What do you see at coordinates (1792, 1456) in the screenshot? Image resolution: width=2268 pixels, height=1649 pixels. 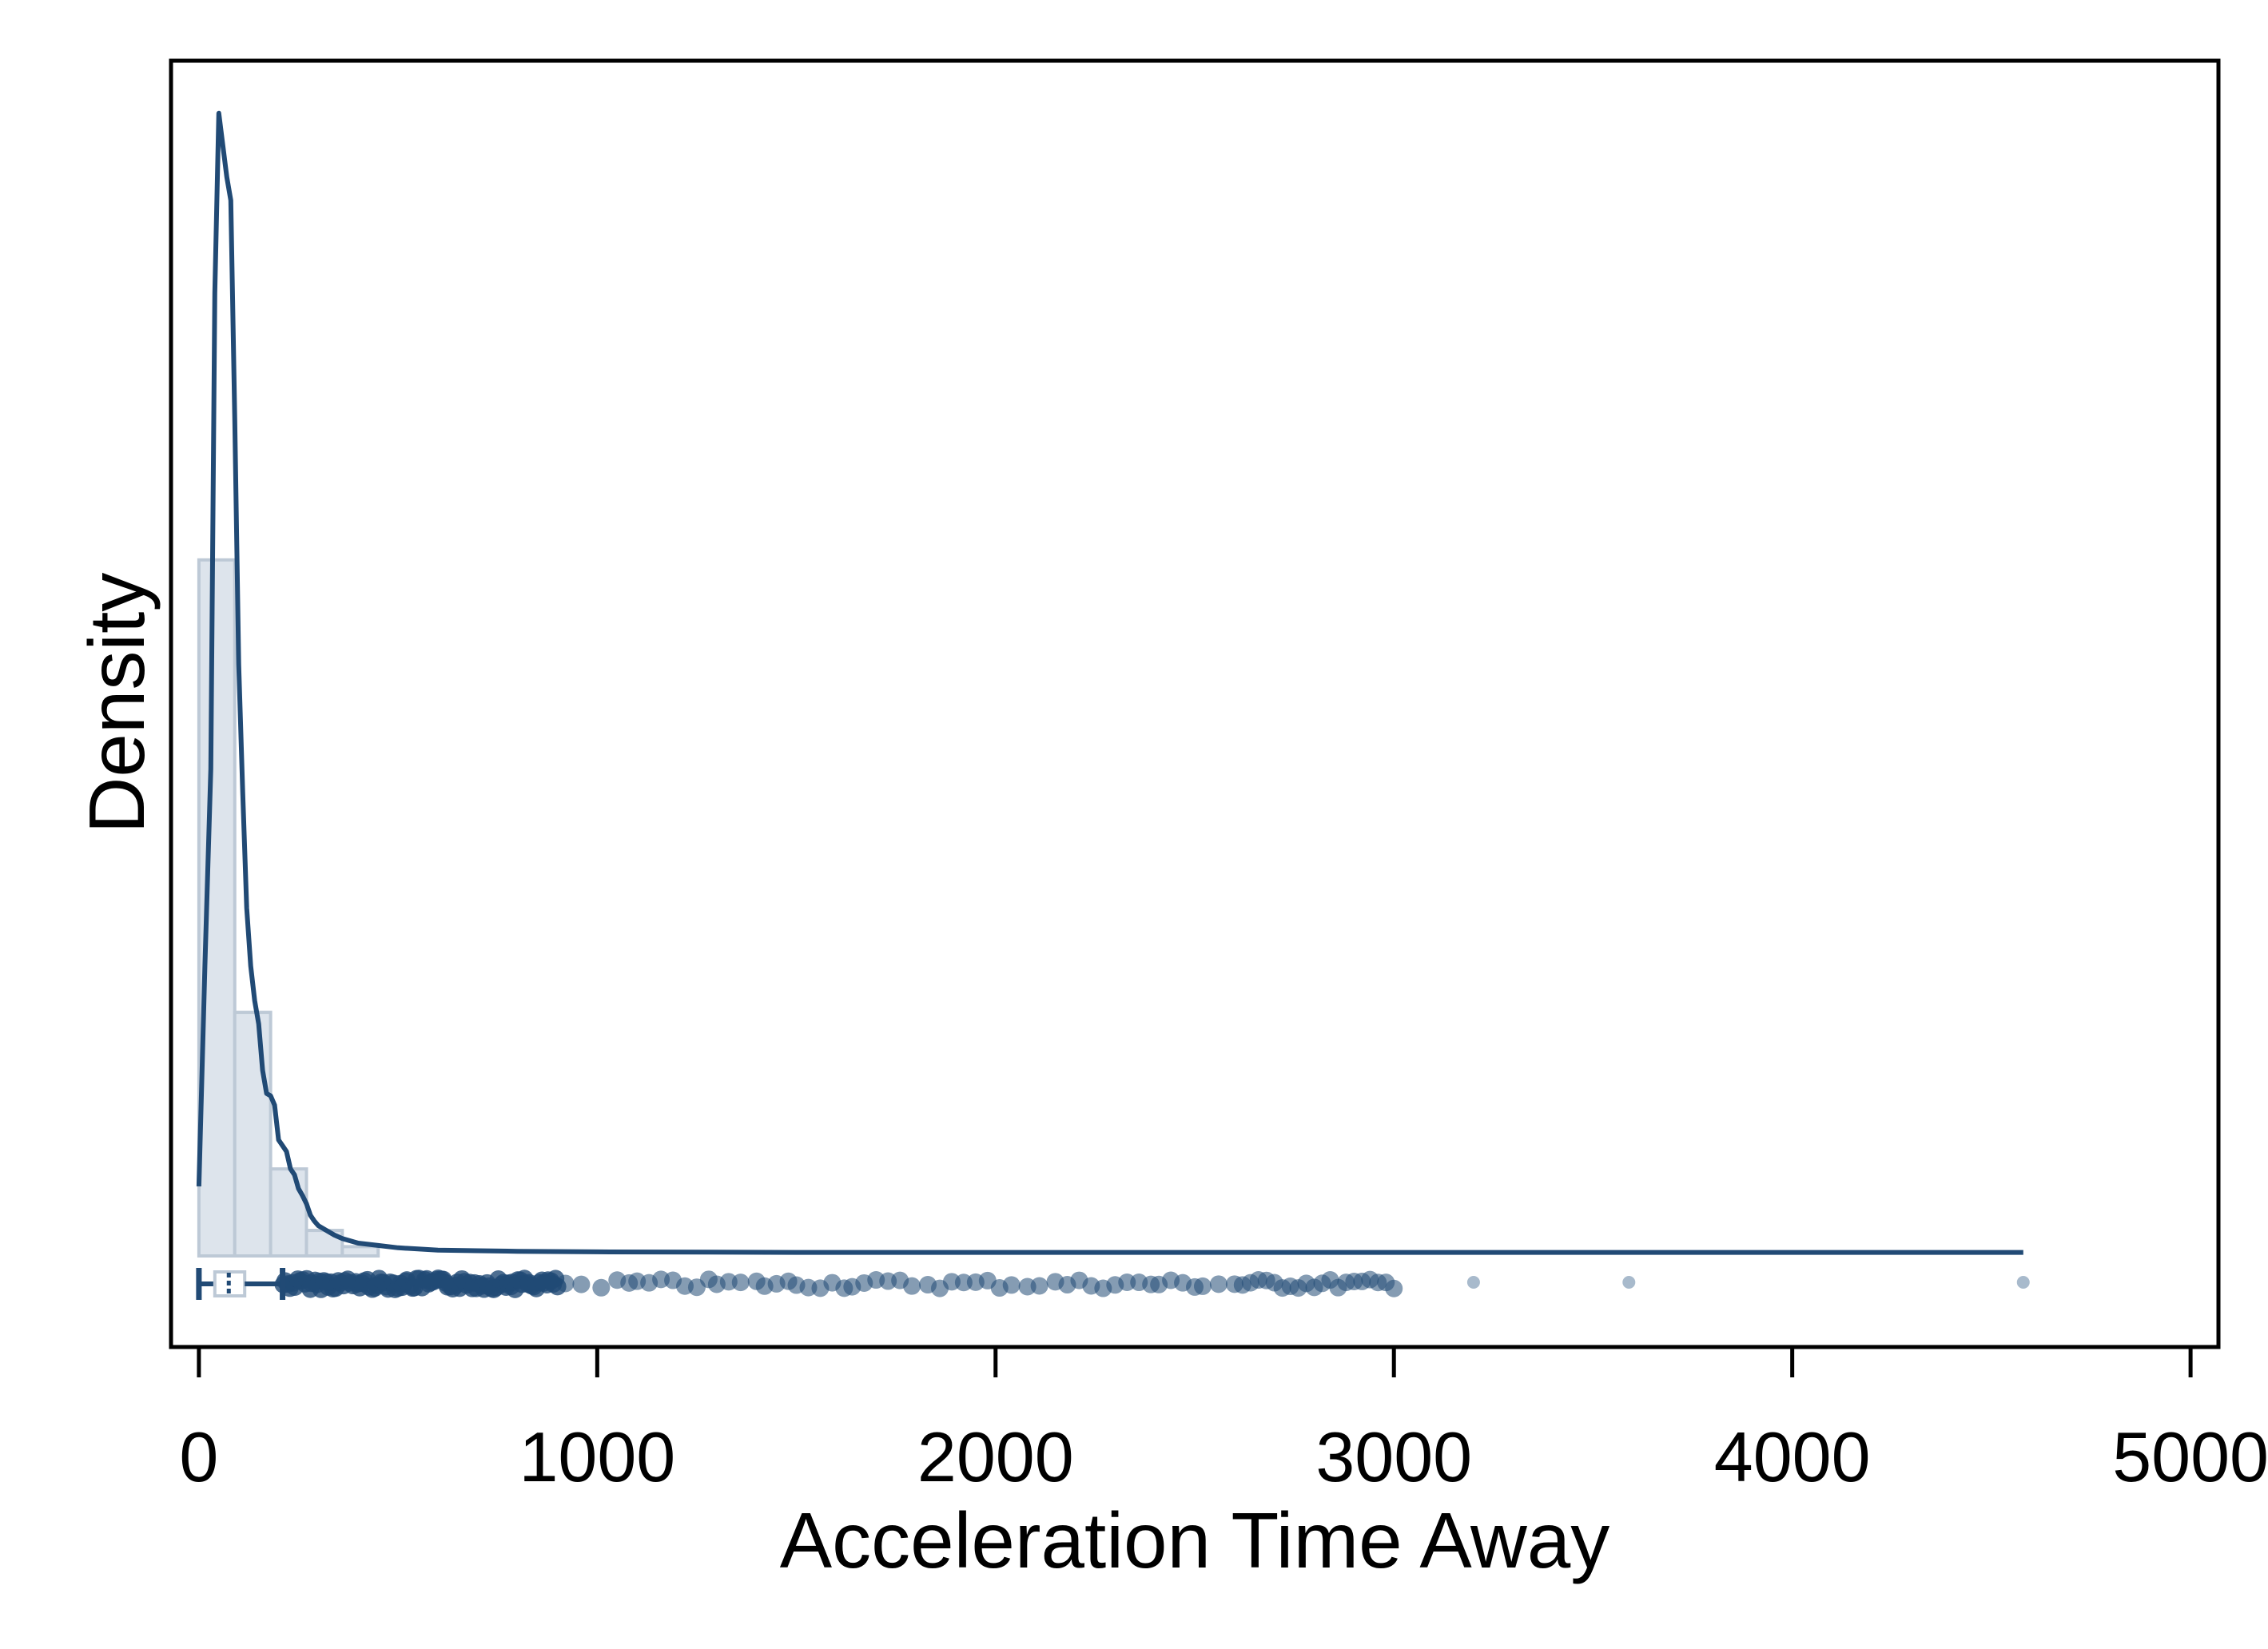 I see `x-tick-label: 4000` at bounding box center [1792, 1456].